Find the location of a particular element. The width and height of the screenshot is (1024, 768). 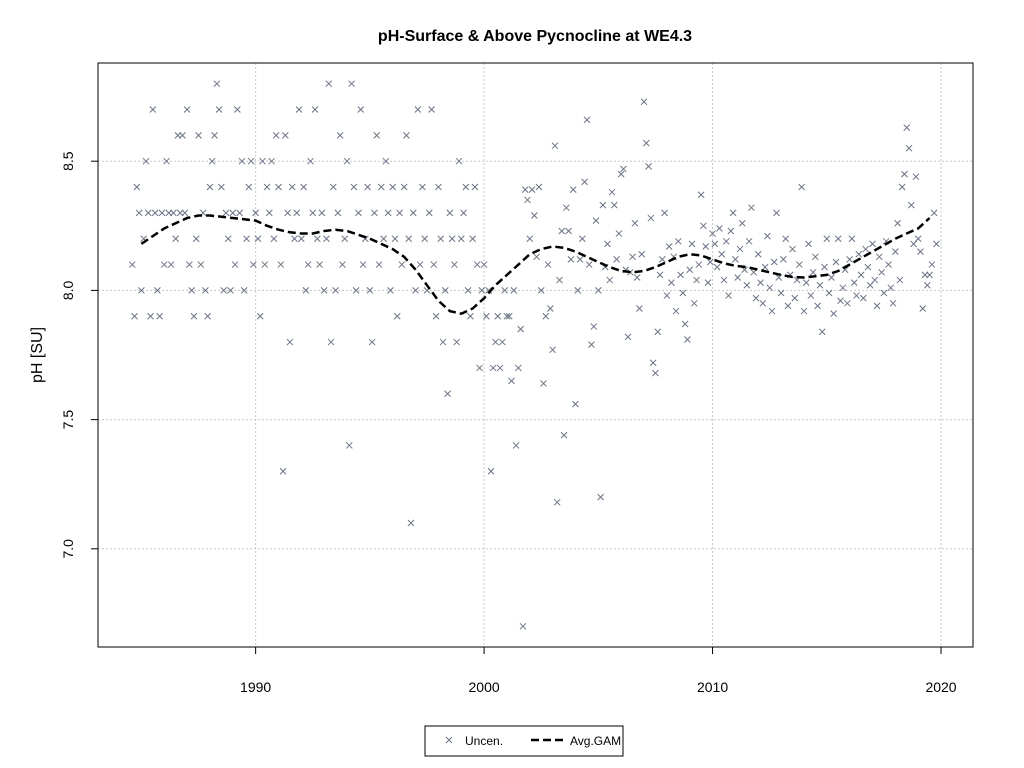

y-tick-label-3: 8.5 is located at coordinates (68, 161).